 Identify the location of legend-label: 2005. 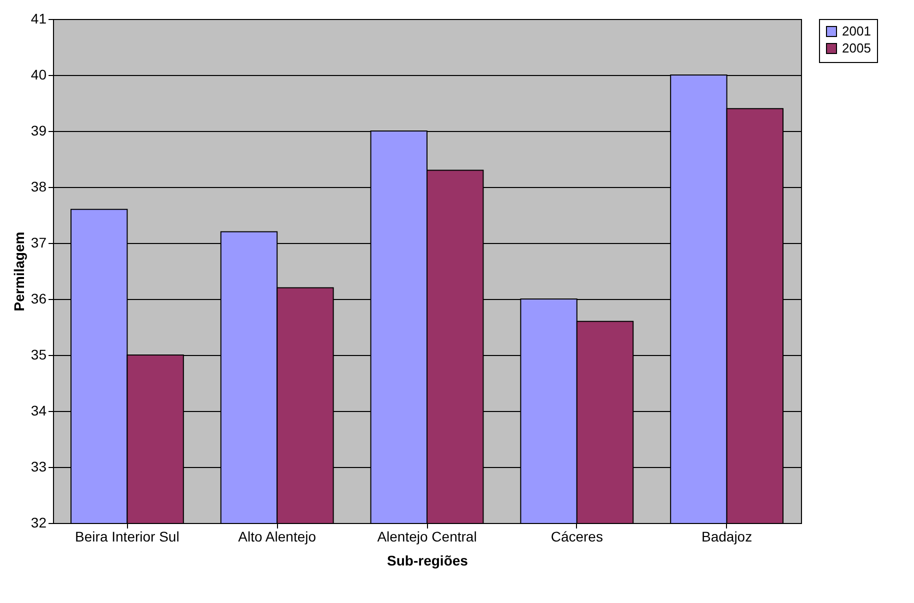
(856, 48).